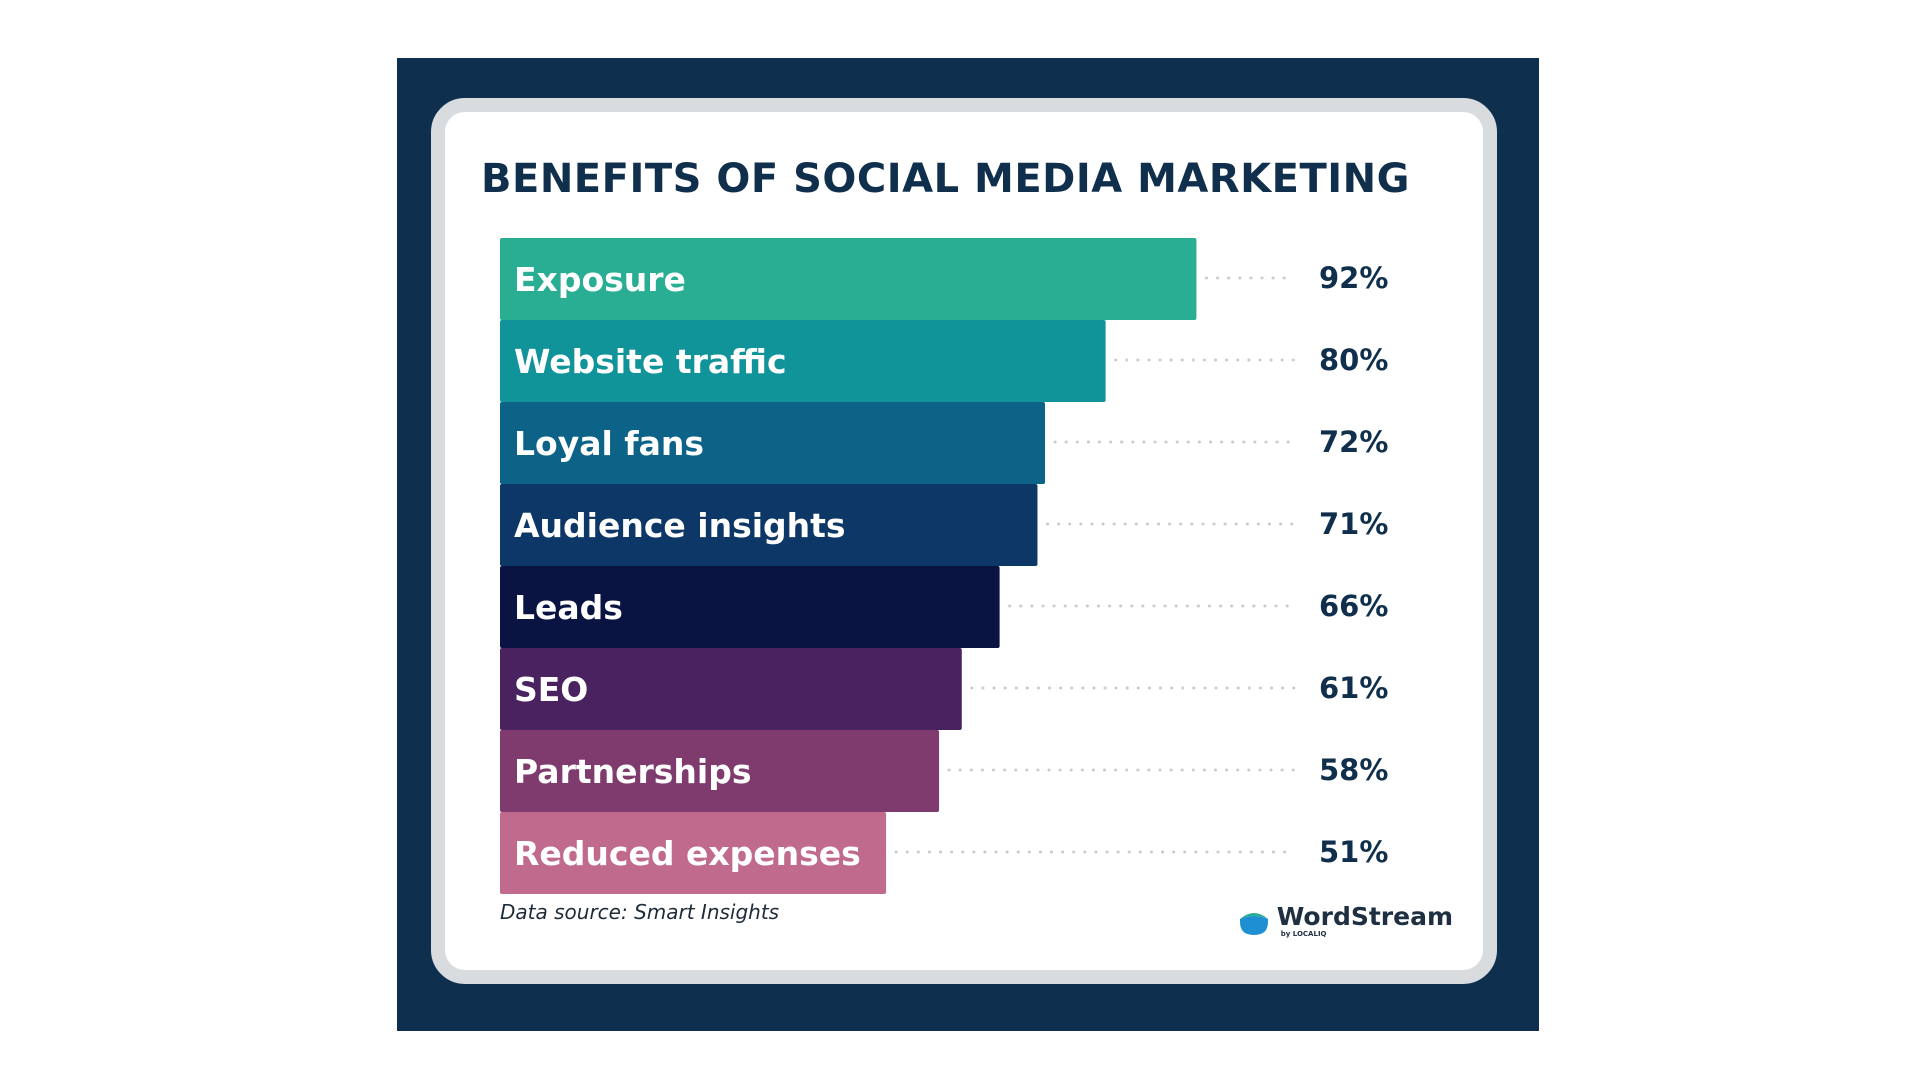 The width and height of the screenshot is (1920, 1080). What do you see at coordinates (1353, 852) in the screenshot?
I see `value-label: 51%` at bounding box center [1353, 852].